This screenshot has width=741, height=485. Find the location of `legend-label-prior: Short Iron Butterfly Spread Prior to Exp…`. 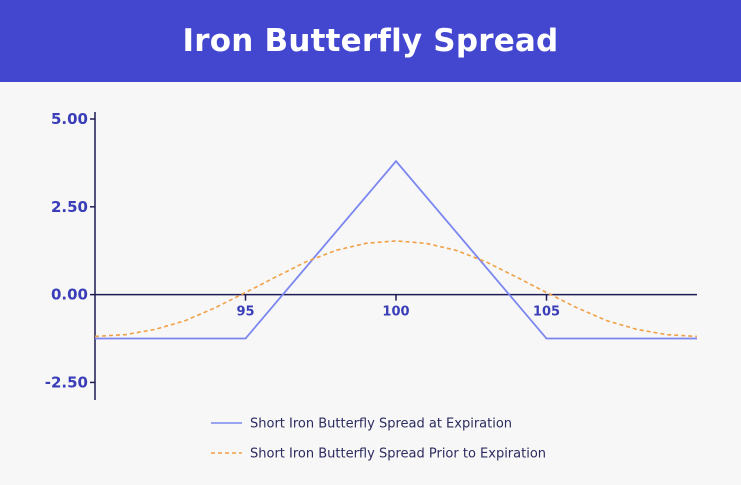

legend-label-prior: Short Iron Butterfly Spread Prior to Exp… is located at coordinates (398, 454).